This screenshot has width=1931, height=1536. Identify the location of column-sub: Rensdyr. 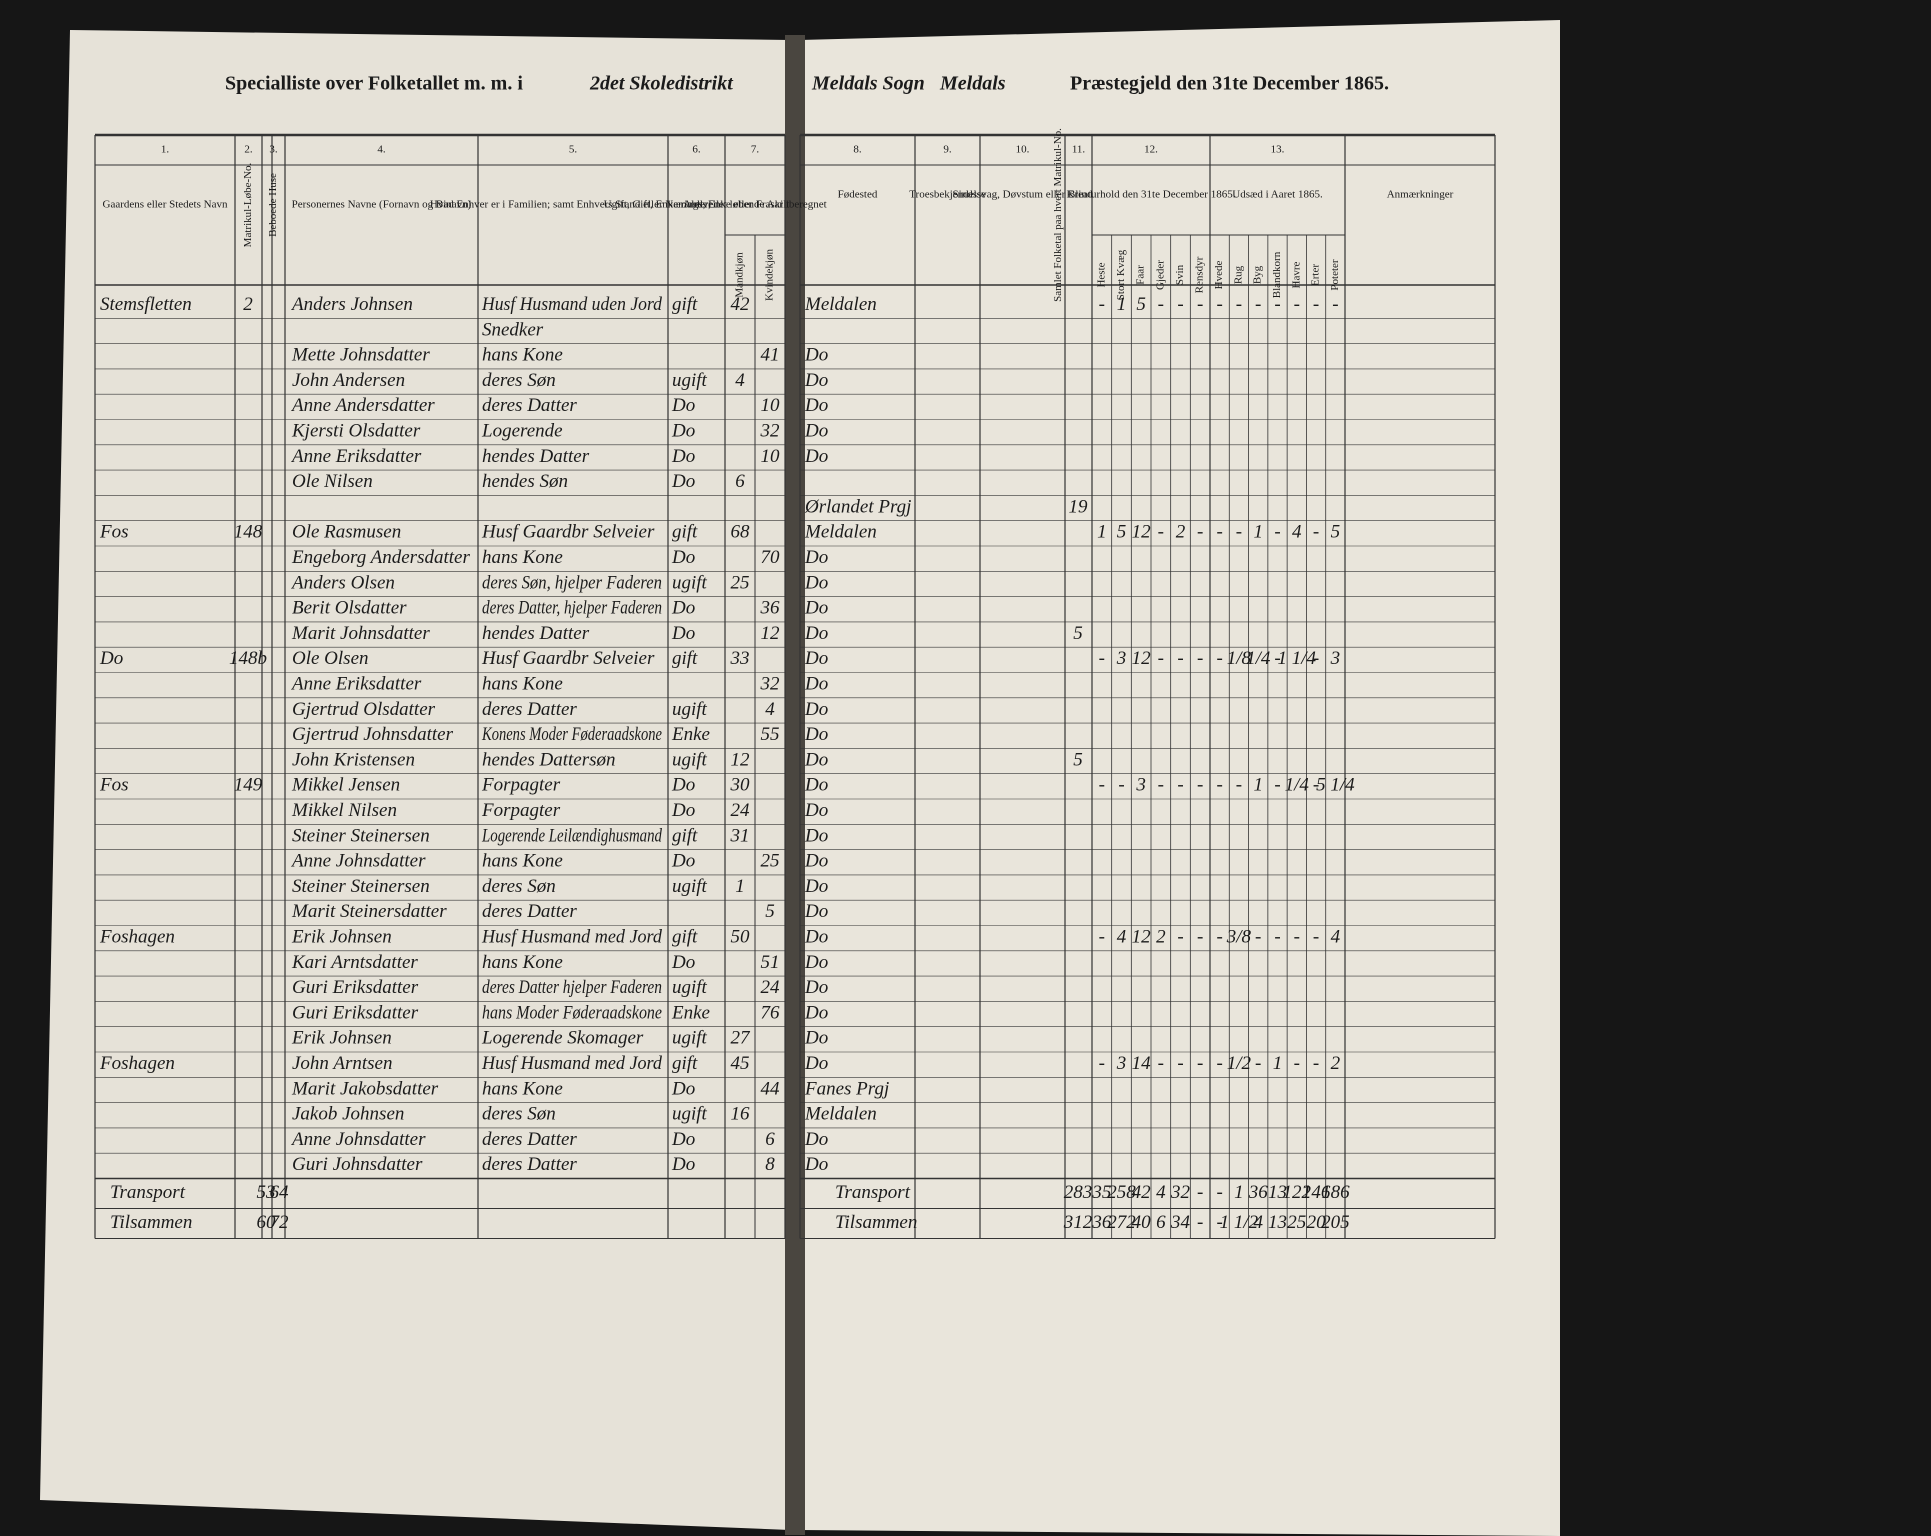
(1200, 274).